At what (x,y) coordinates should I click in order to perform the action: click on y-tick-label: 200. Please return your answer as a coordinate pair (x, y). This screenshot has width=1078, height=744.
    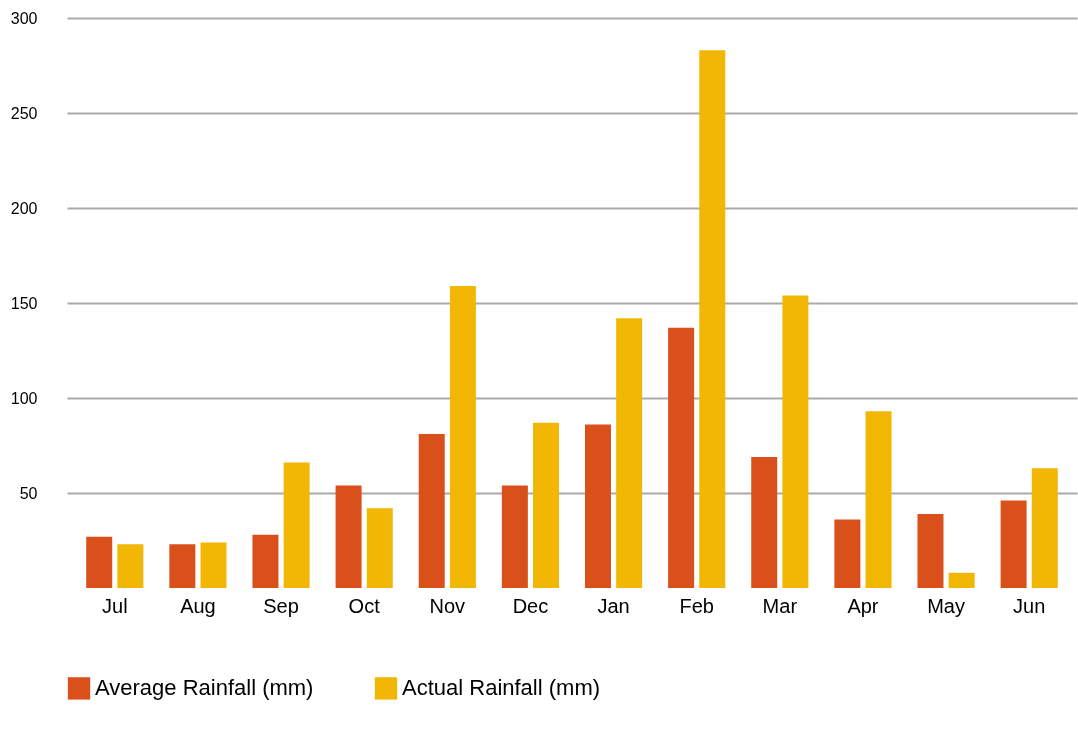
    Looking at the image, I should click on (24, 208).